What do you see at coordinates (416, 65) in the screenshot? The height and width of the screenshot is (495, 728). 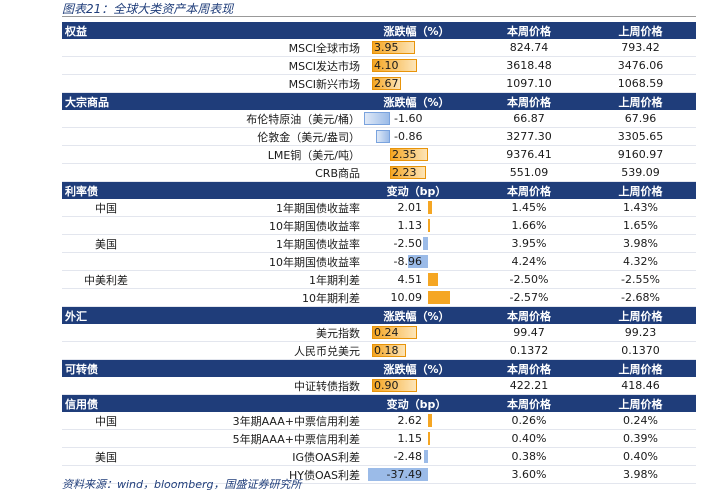 I see `change-value-cell: 4.10` at bounding box center [416, 65].